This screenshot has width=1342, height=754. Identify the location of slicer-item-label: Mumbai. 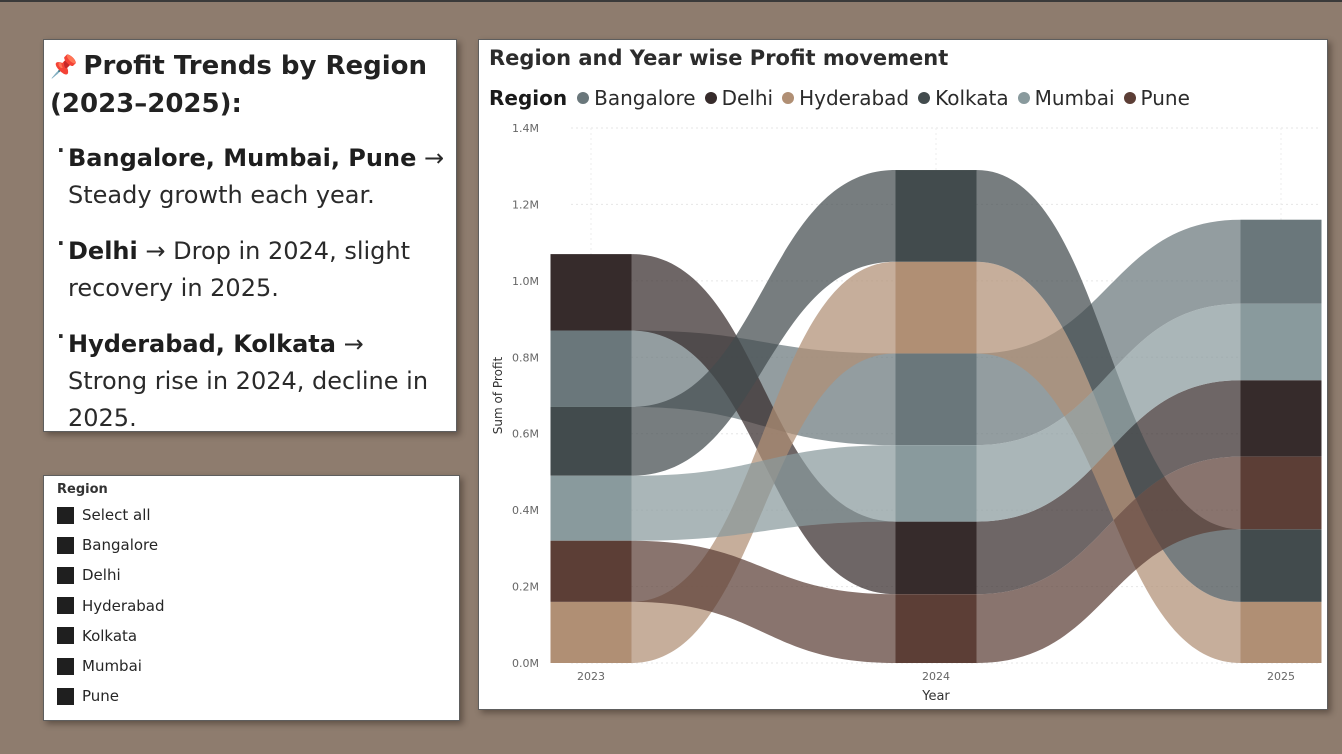
(112, 666).